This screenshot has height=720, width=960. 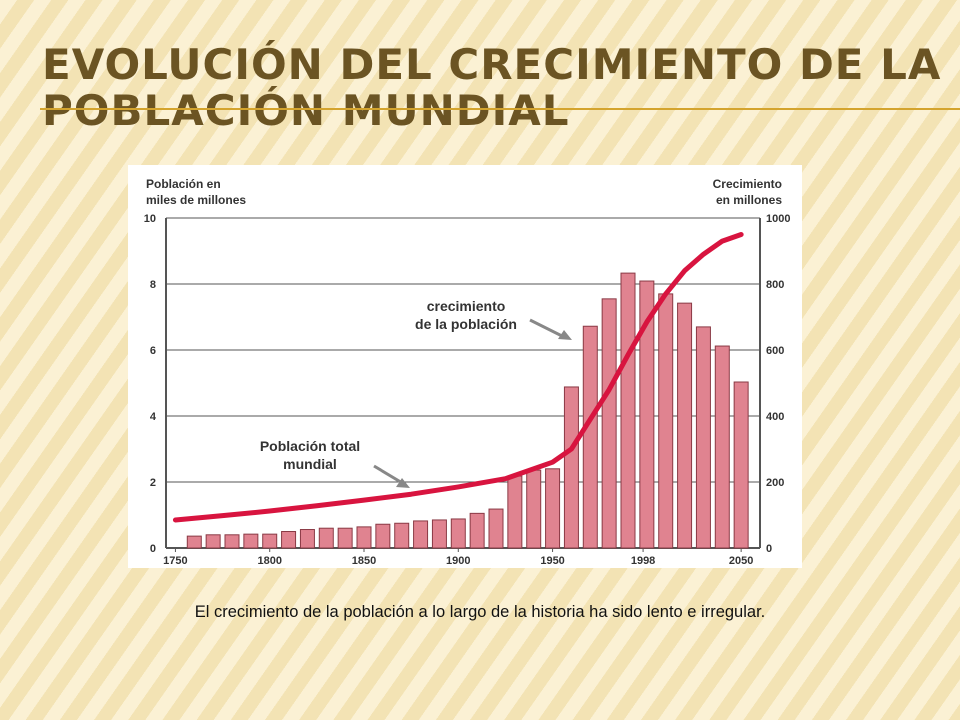 I want to click on x-tick-label: 1750, so click(x=175, y=561).